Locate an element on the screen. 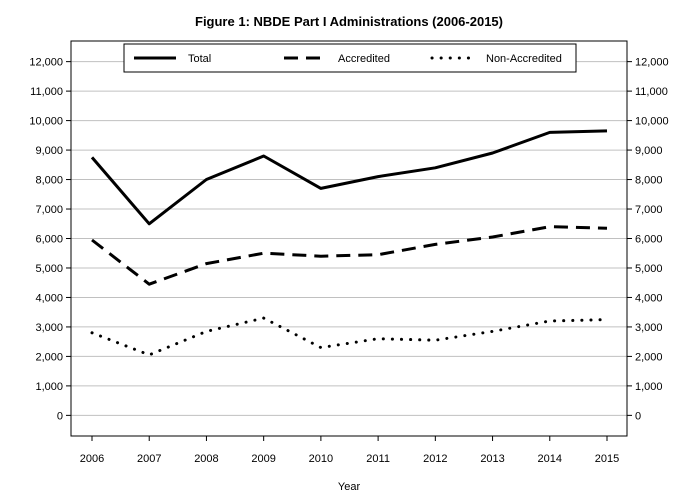 This screenshot has width=700, height=500. y-tick-label-left: 2,000 is located at coordinates (49, 357).